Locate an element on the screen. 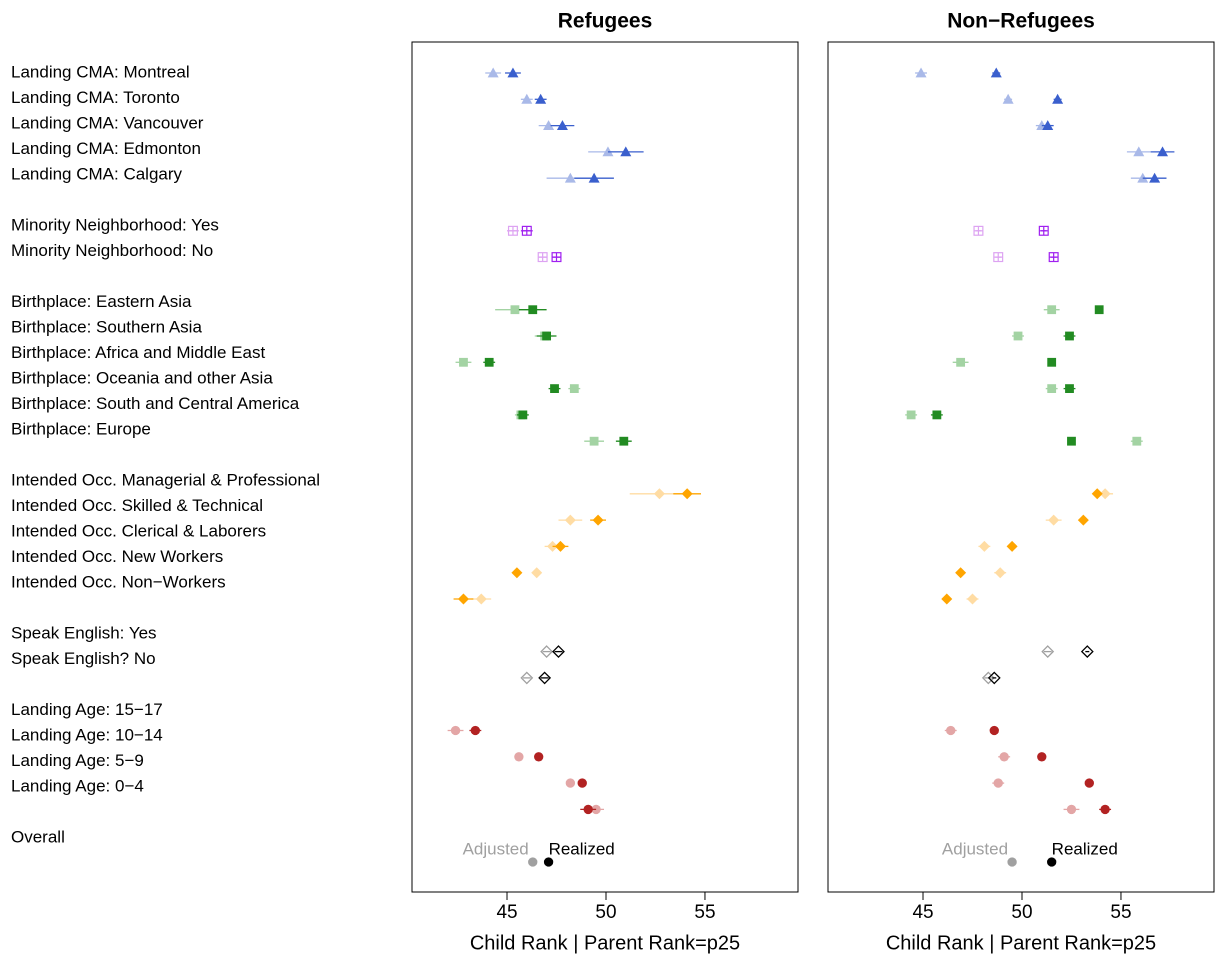 The height and width of the screenshot is (962, 1219). row-label: Birthplace: Oceania and other Asia is located at coordinates (142, 377).